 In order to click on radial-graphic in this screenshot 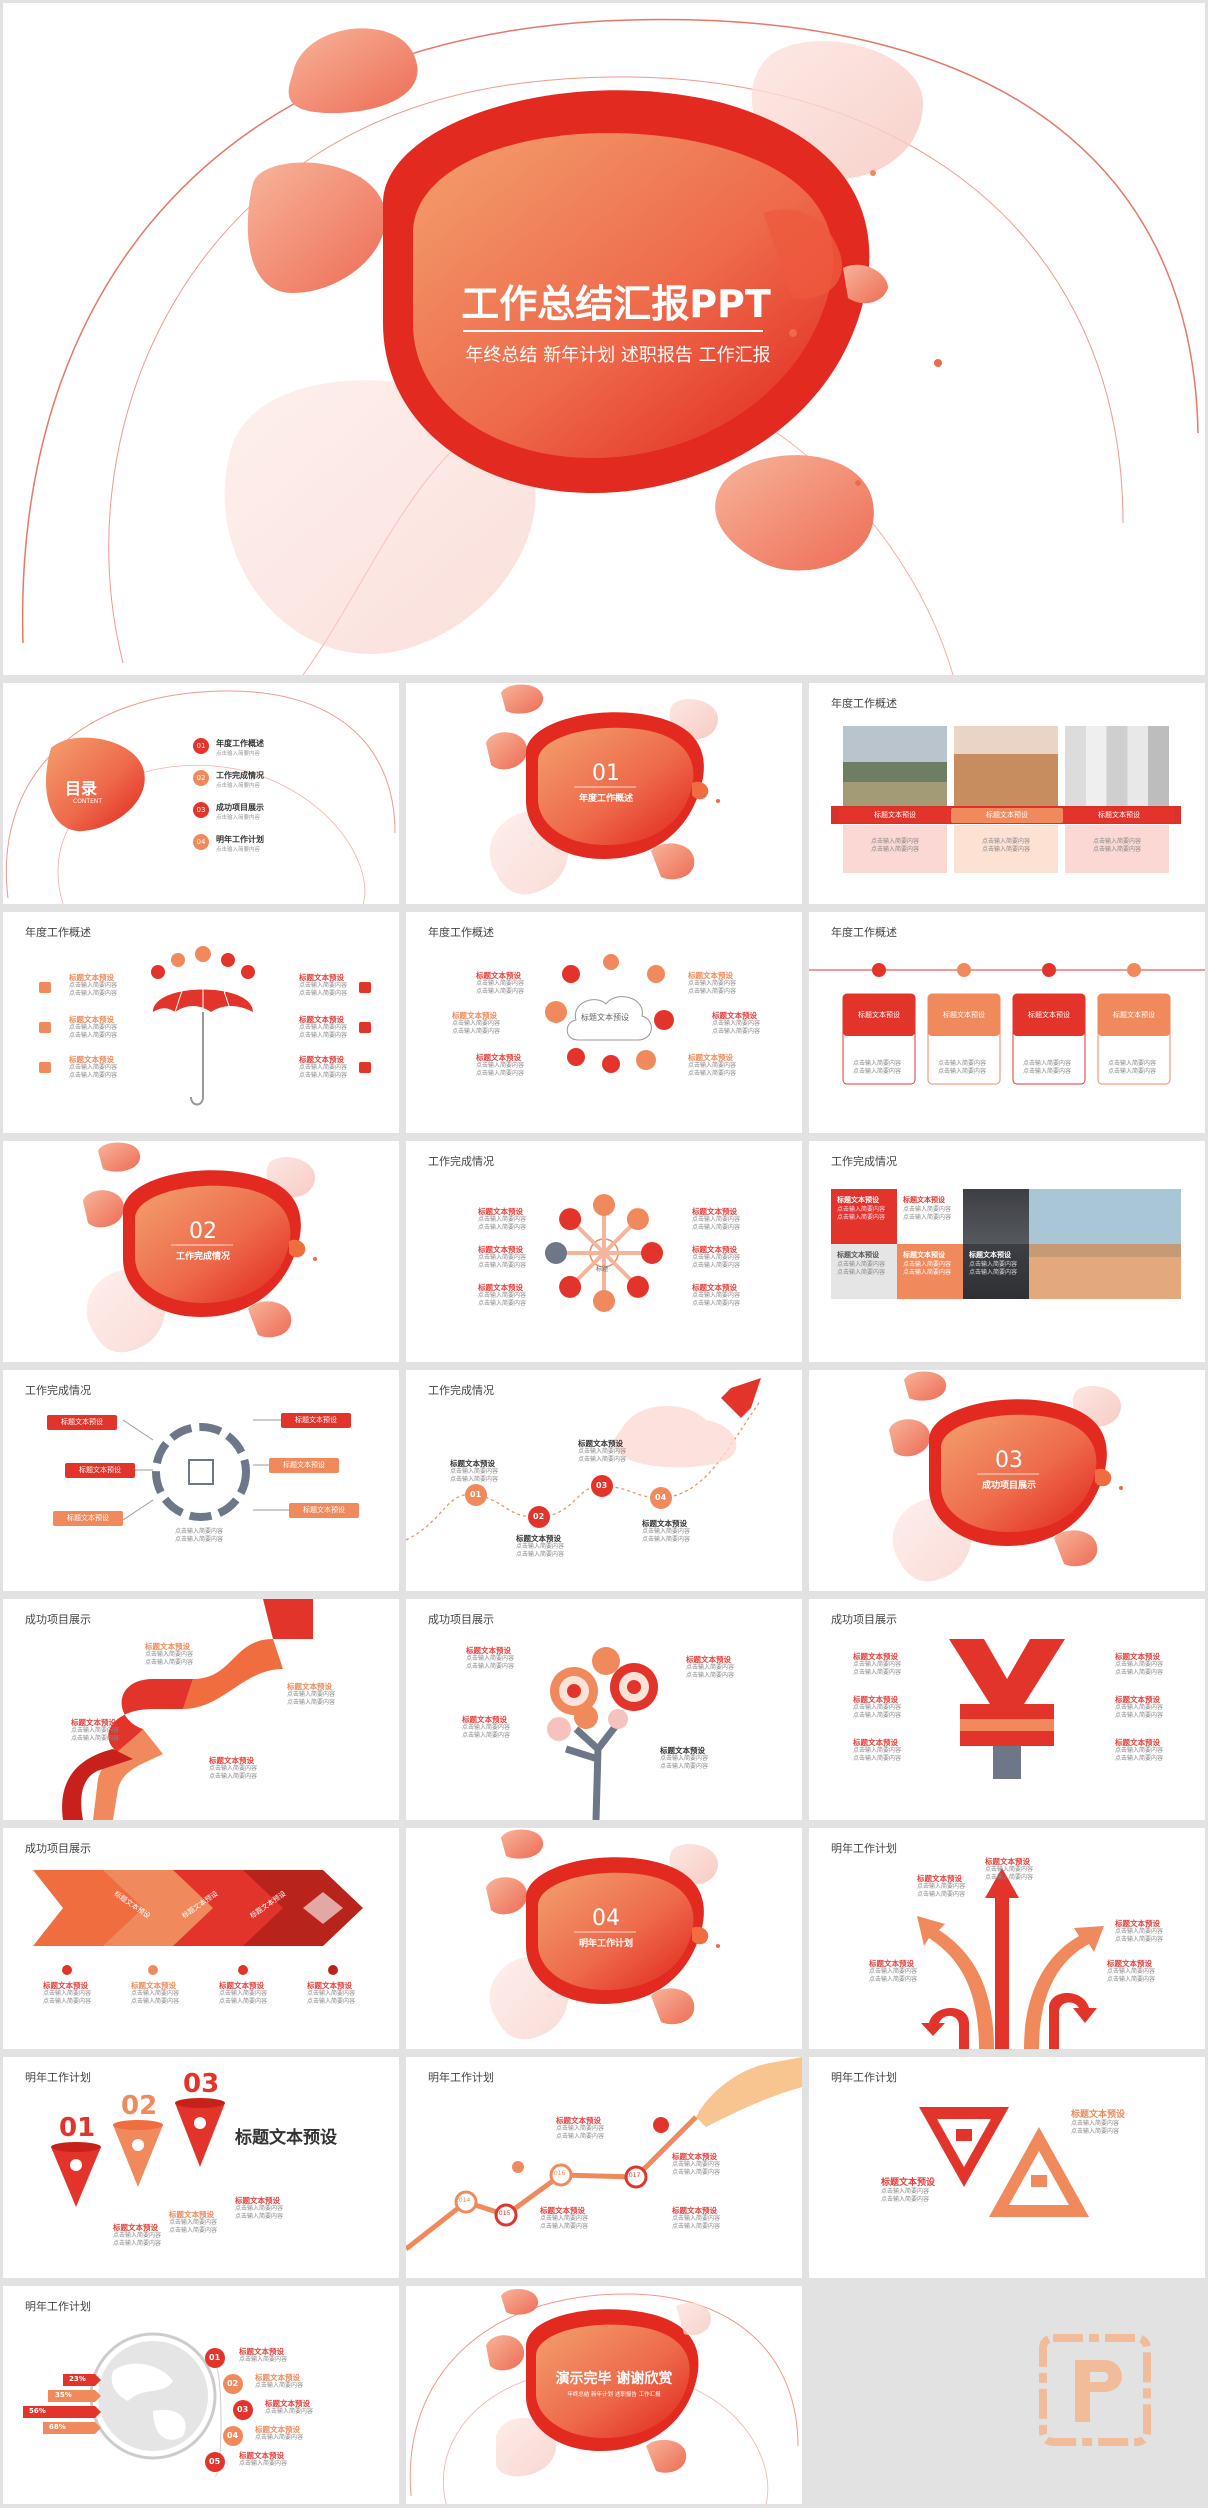, I will do `click(604, 1253)`.